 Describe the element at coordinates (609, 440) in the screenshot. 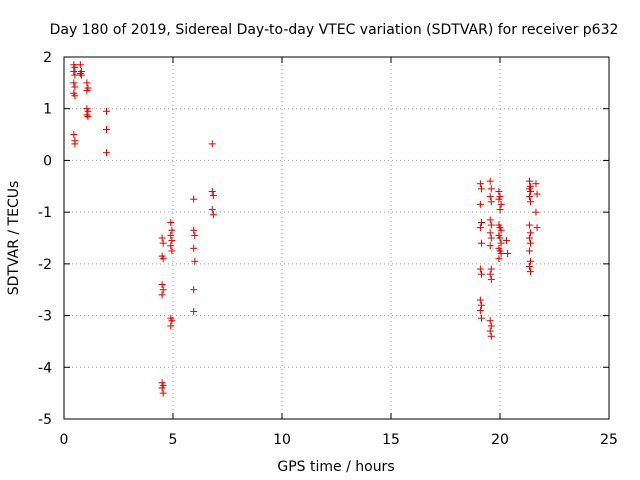

I see `x-tick-label: 25` at that location.